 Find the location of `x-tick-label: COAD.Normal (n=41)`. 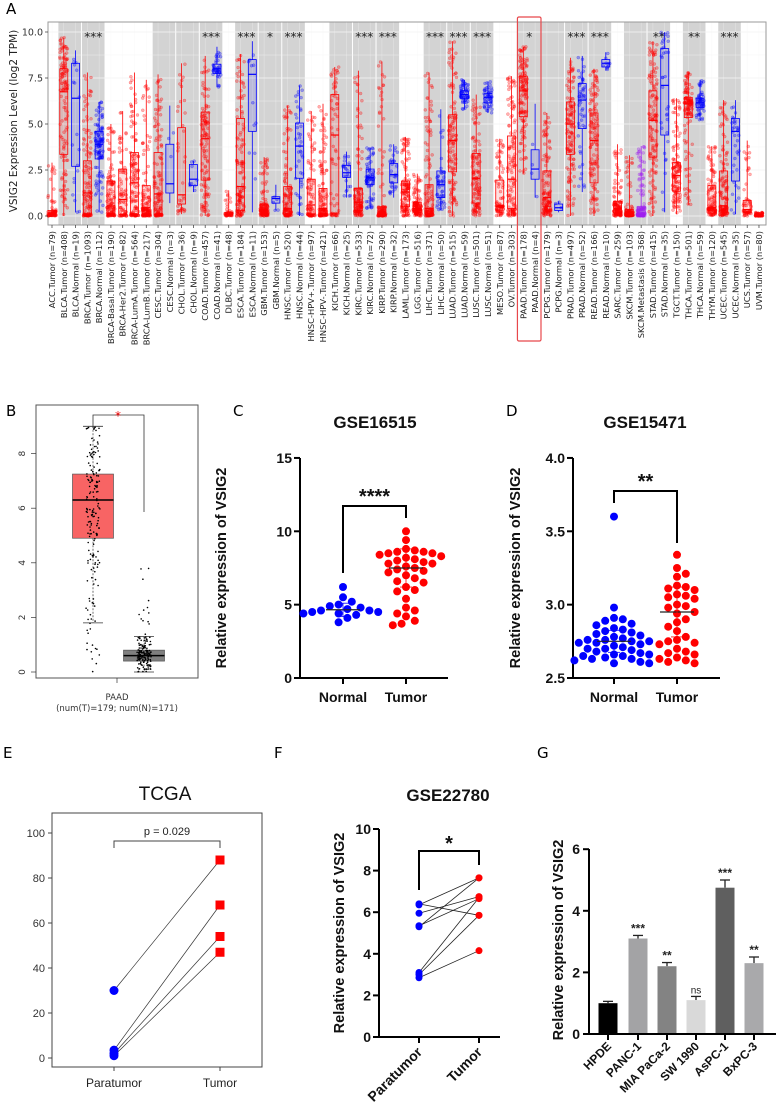

x-tick-label: COAD.Normal (n=41) is located at coordinates (217, 275).